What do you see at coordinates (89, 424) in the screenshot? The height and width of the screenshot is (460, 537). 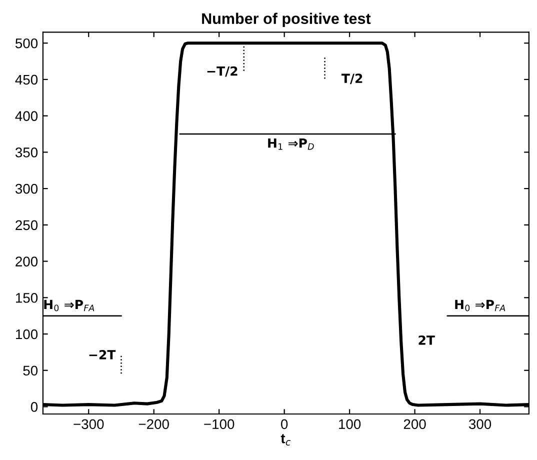 I see `x-tick-label: −300` at bounding box center [89, 424].